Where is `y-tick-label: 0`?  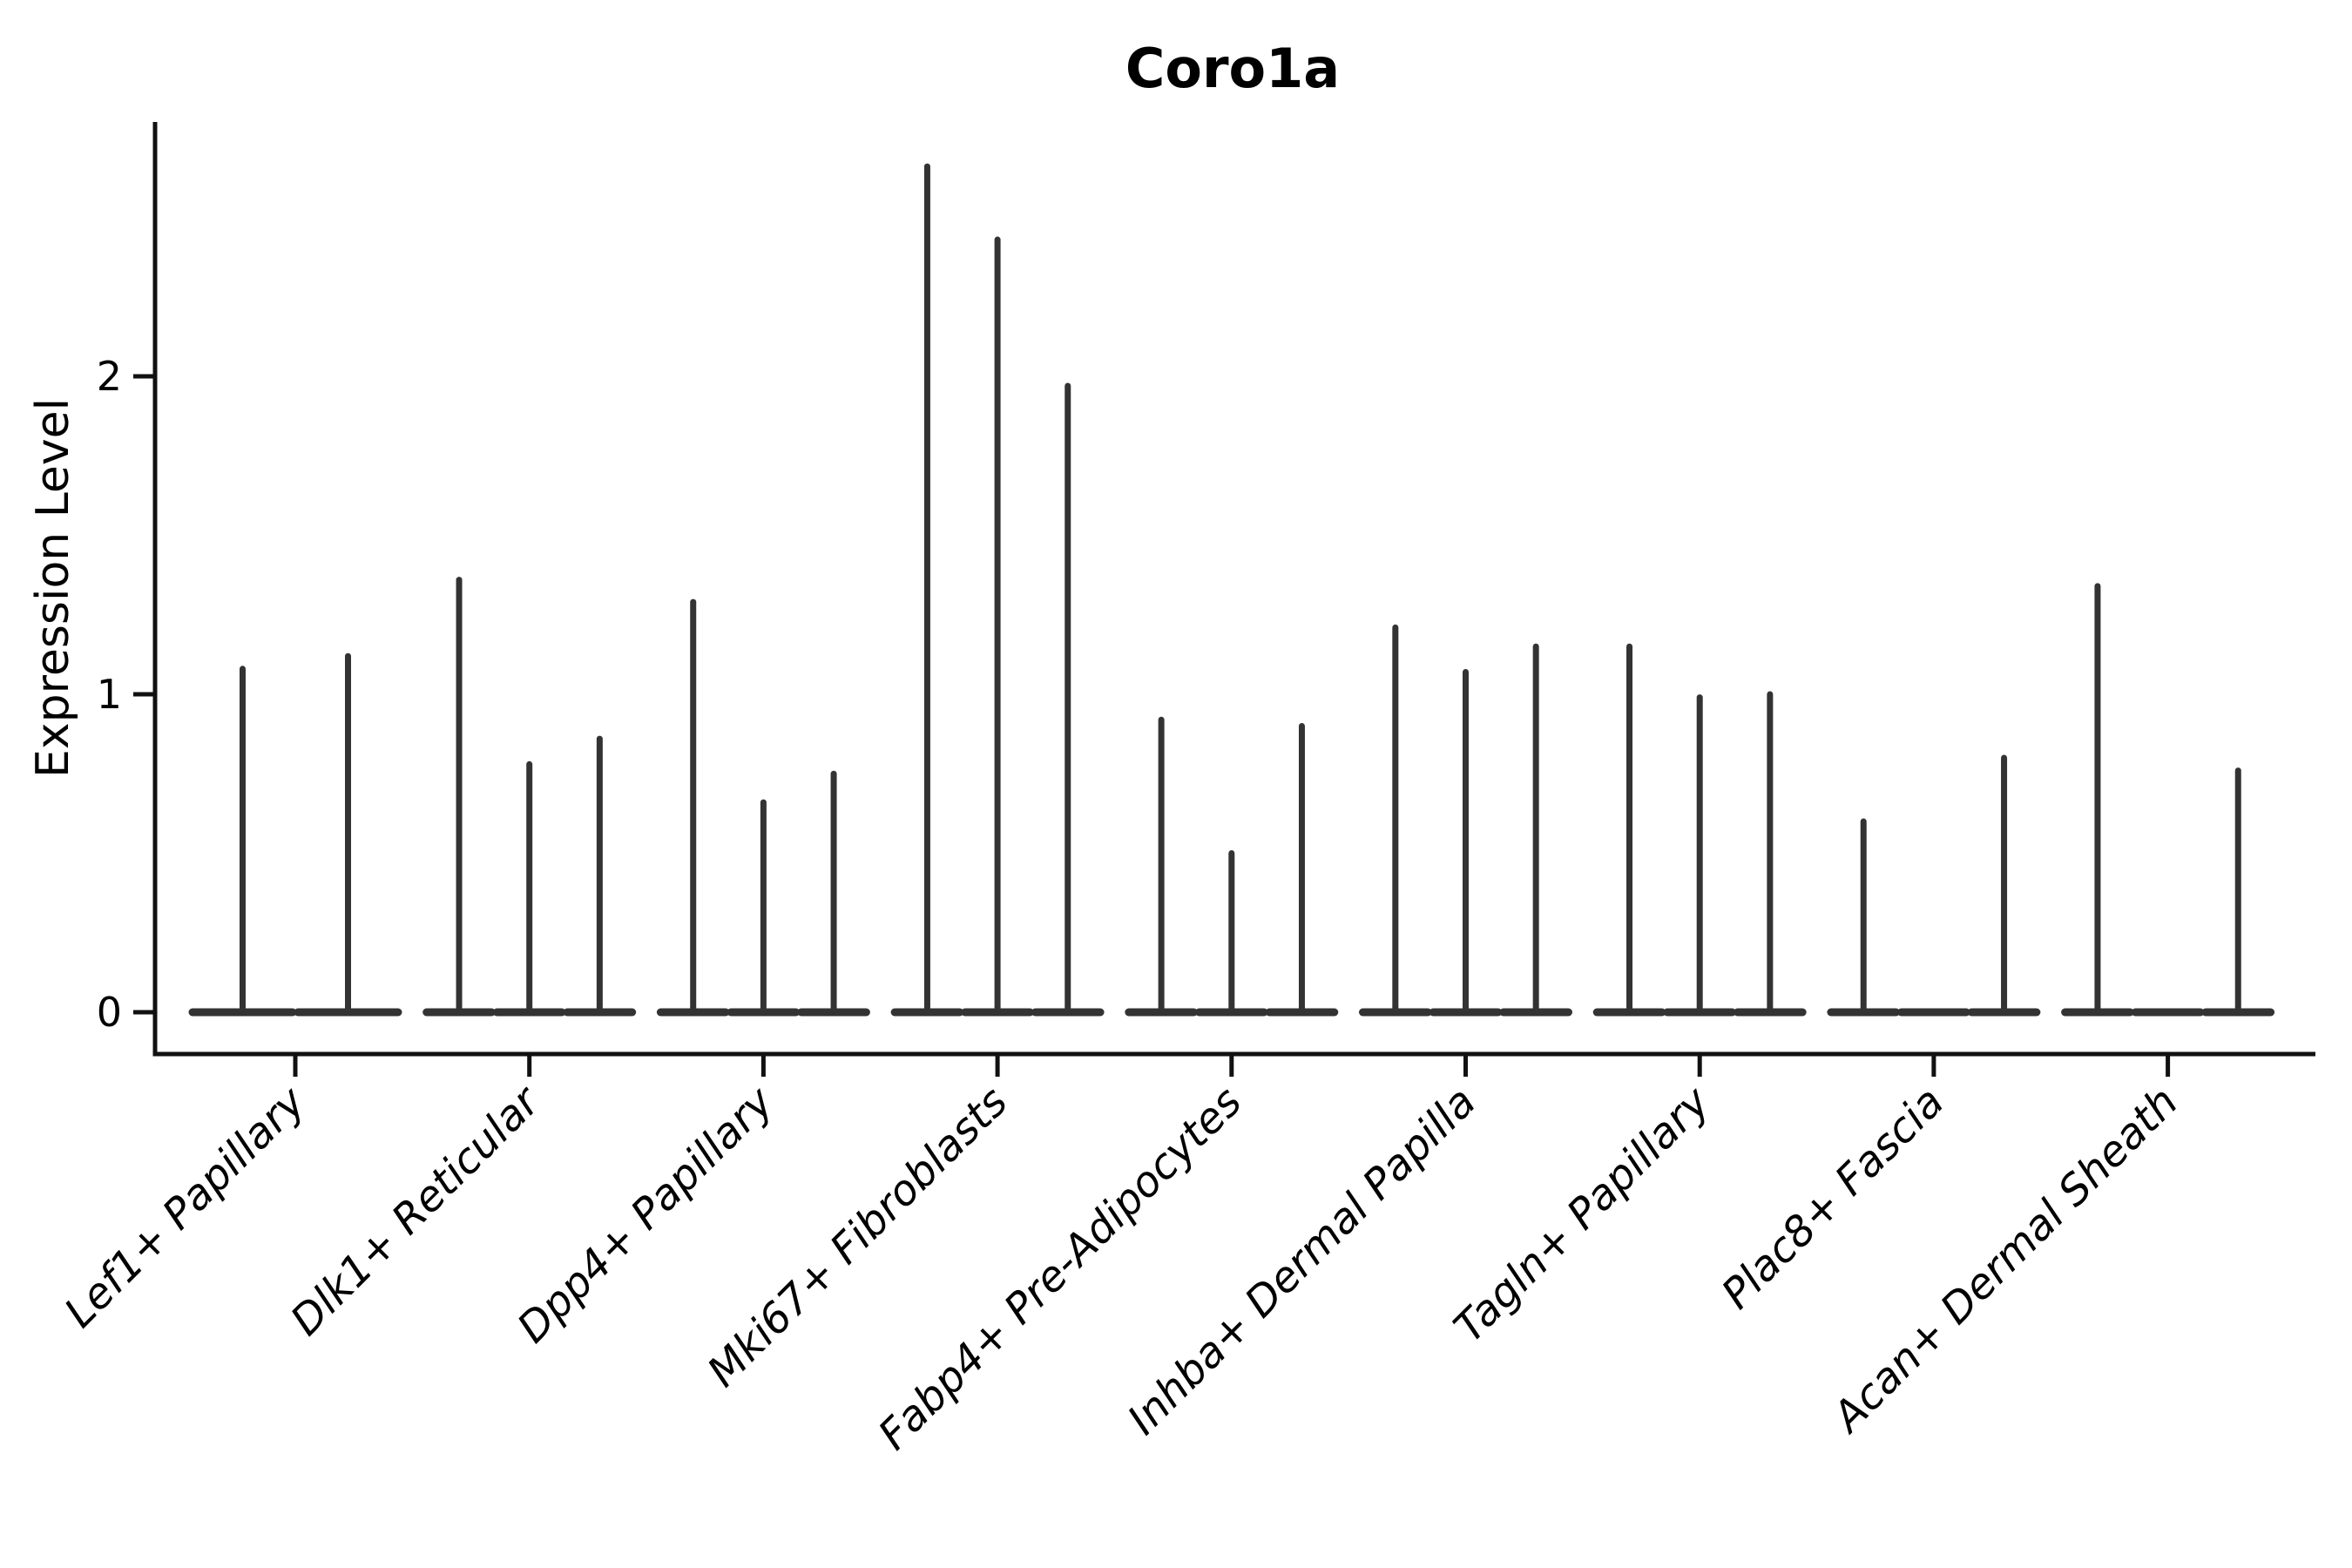
y-tick-label: 0 is located at coordinates (109, 1013).